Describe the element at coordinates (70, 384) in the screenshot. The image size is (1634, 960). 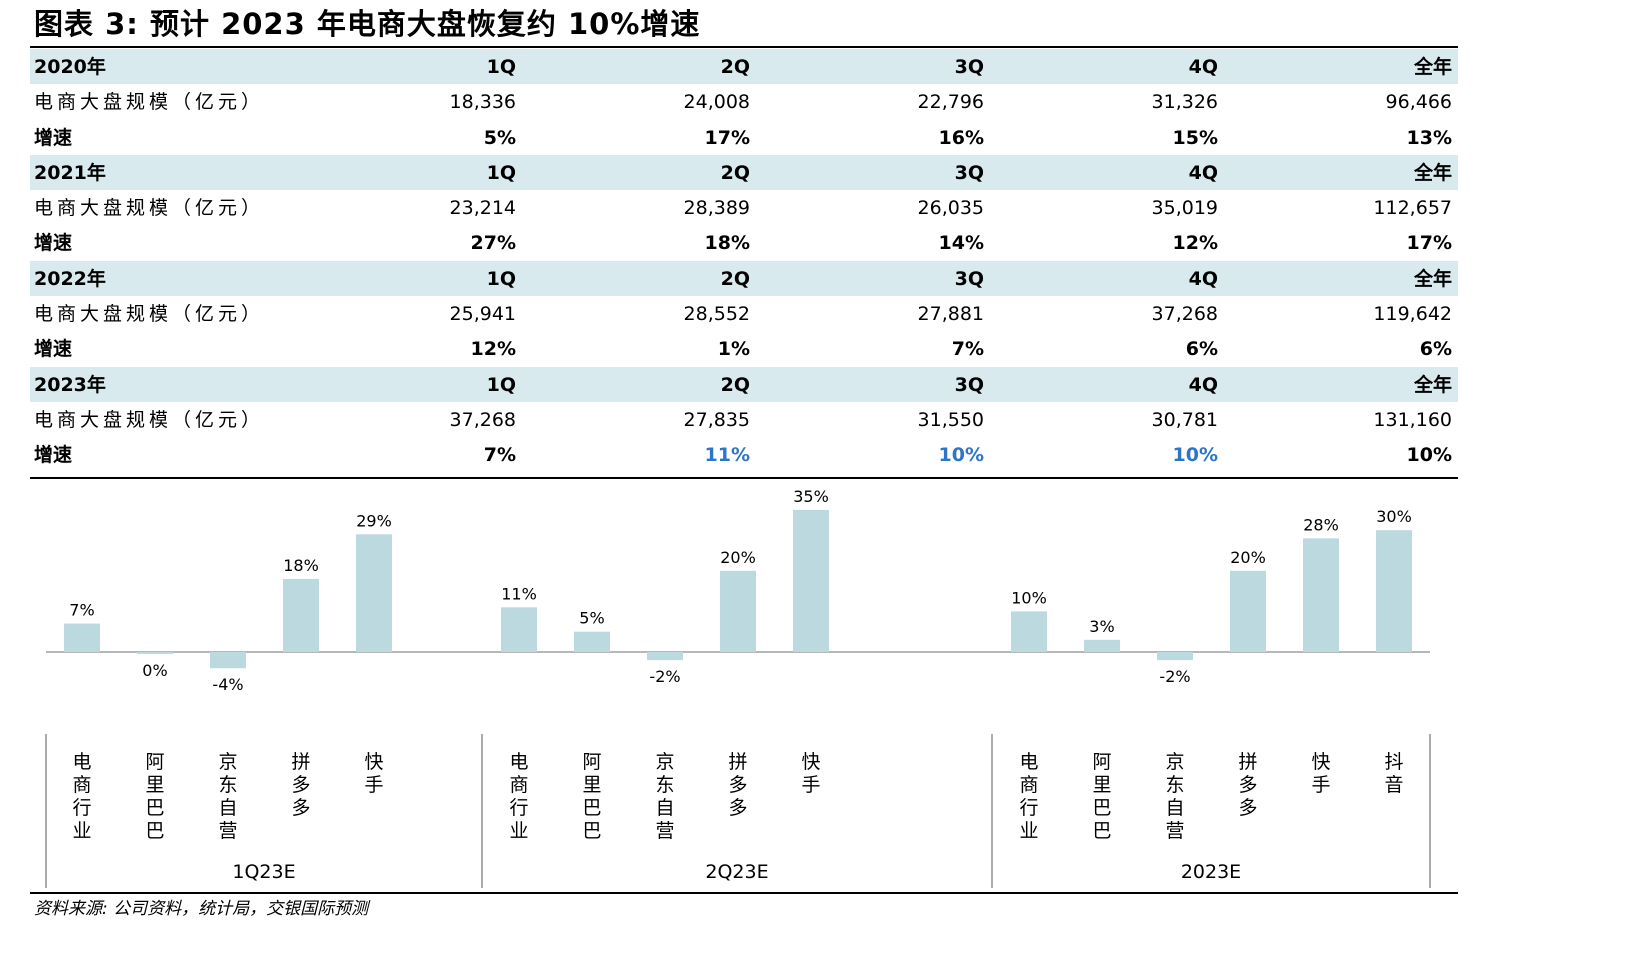
I see `row-label: 2023年` at that location.